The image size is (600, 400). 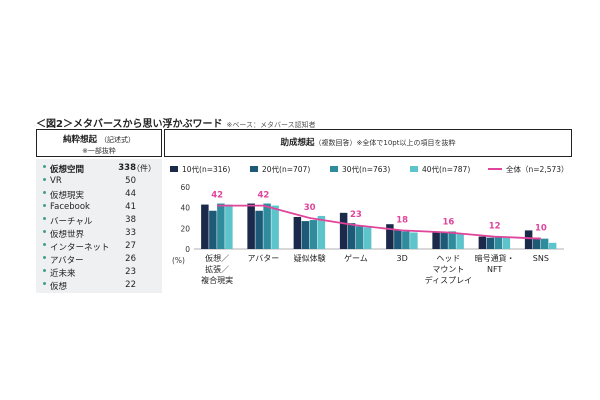 I want to click on word-term: バーチャル, so click(x=71, y=222).